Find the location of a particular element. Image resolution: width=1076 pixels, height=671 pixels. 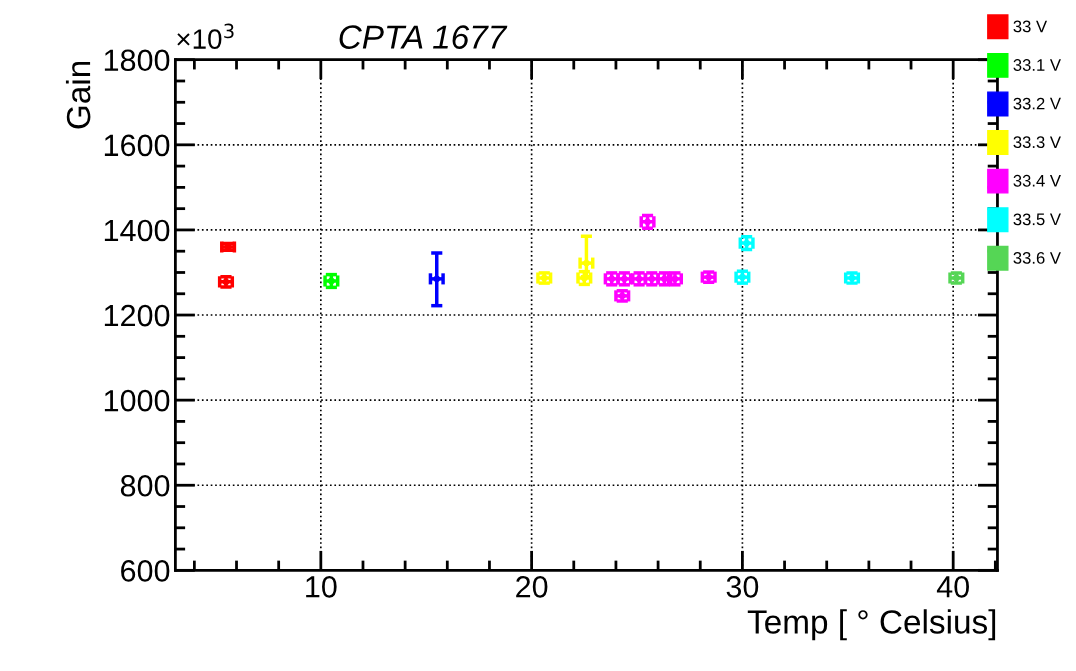

legend-label: 33.2 V is located at coordinates (1037, 103).